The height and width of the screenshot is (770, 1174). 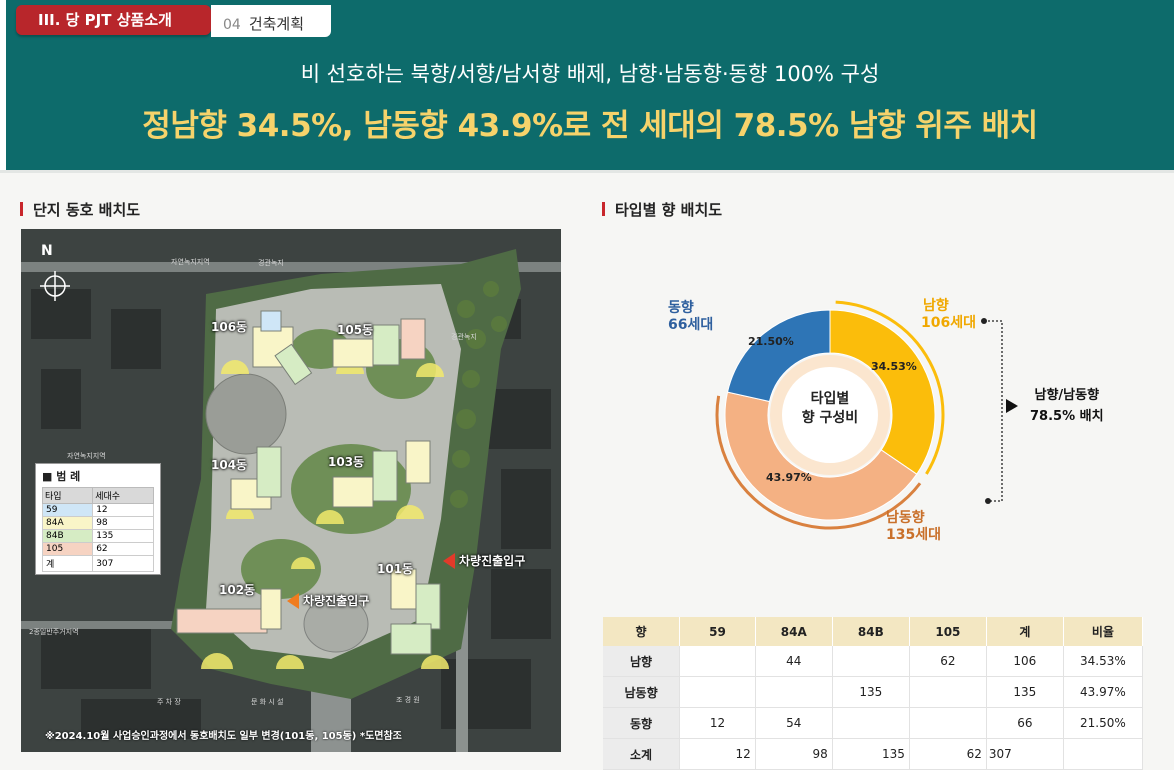 I want to click on table-header: 105, so click(x=948, y=631).